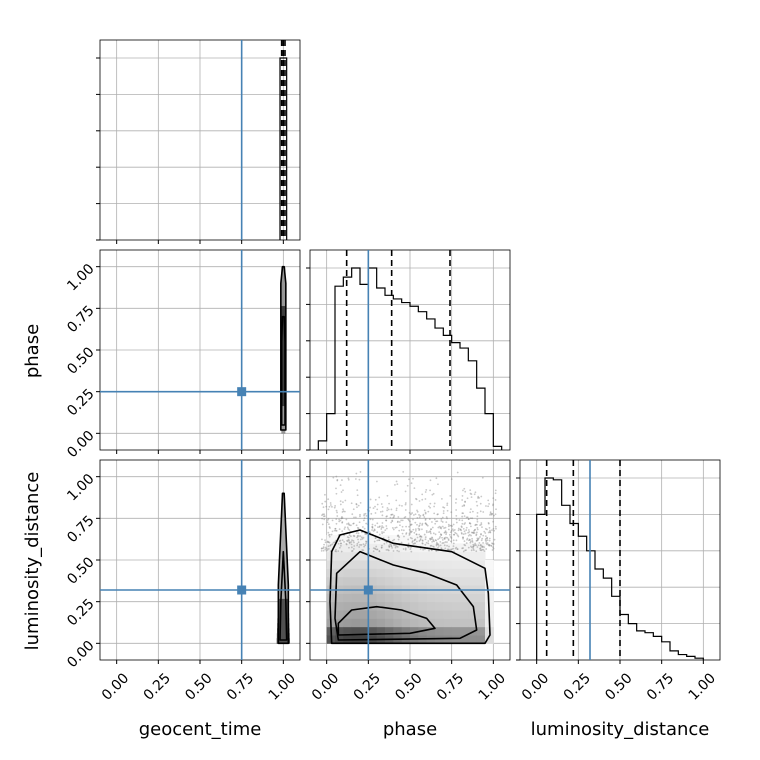 Image resolution: width=760 pixels, height=760 pixels. I want to click on y-tick-label: 0.50, so click(80, 570).